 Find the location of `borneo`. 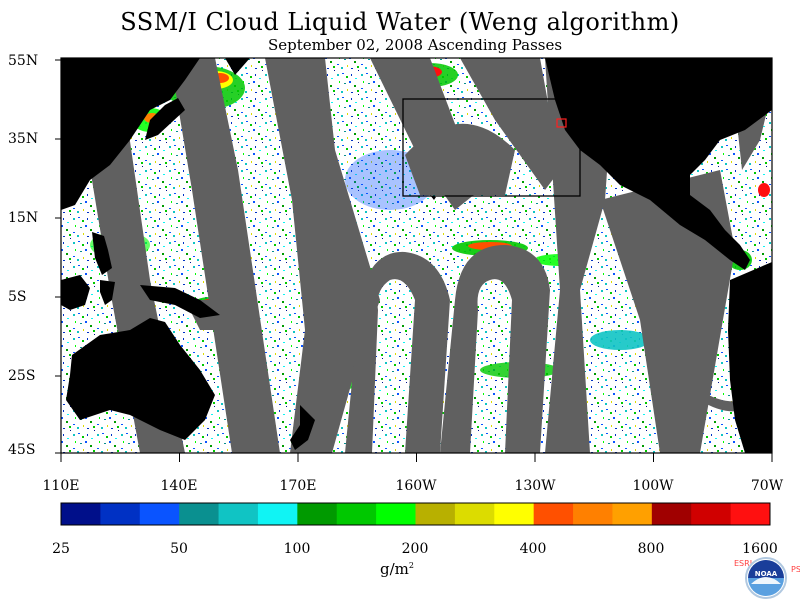

borneo is located at coordinates (75, 292).